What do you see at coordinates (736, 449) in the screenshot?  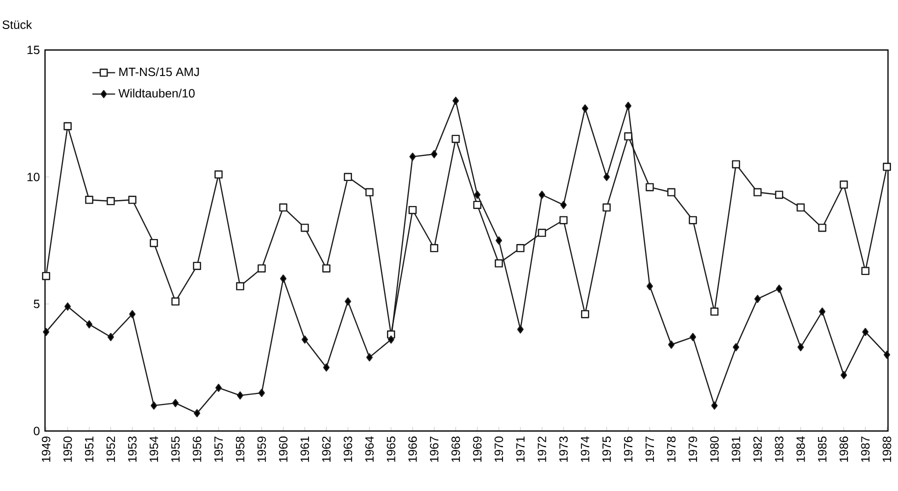 I see `x-tick-label: 1981` at bounding box center [736, 449].